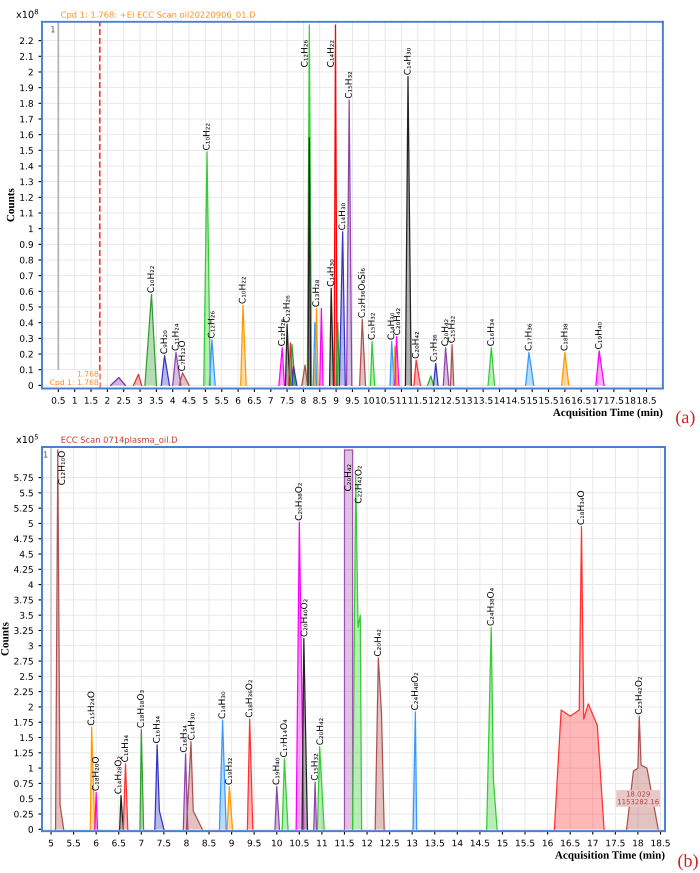  I want to click on x-tick-label: 7.5, so click(163, 843).